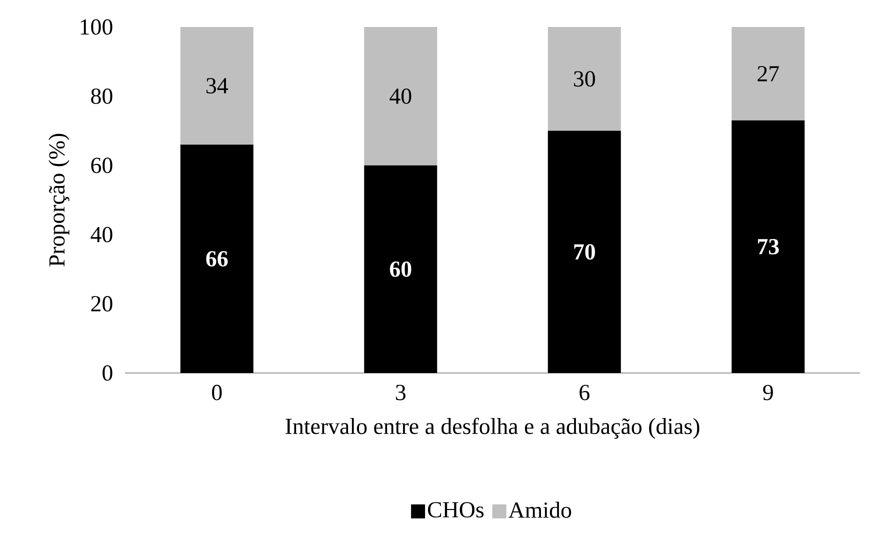 The width and height of the screenshot is (892, 546). Describe the element at coordinates (493, 428) in the screenshot. I see `x-axis-title: Intervalo entre a desfolha e a adubação (dias)` at that location.